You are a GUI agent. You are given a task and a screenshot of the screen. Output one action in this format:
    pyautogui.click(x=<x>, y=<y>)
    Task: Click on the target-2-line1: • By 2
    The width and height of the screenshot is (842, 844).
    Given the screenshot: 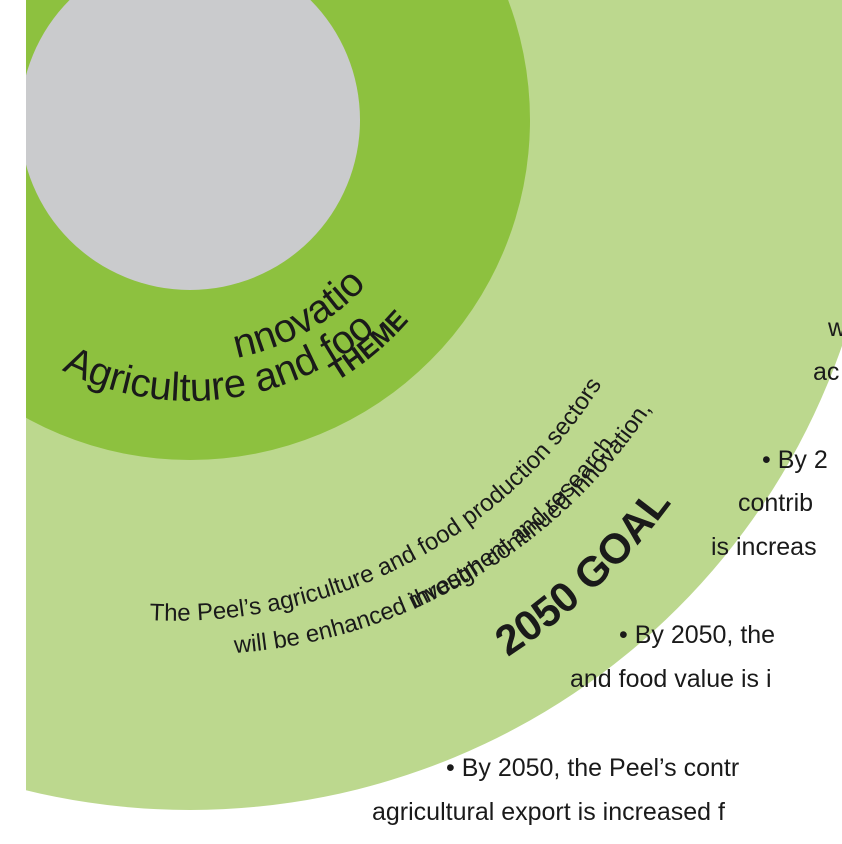 What is the action you would take?
    pyautogui.click(x=795, y=460)
    